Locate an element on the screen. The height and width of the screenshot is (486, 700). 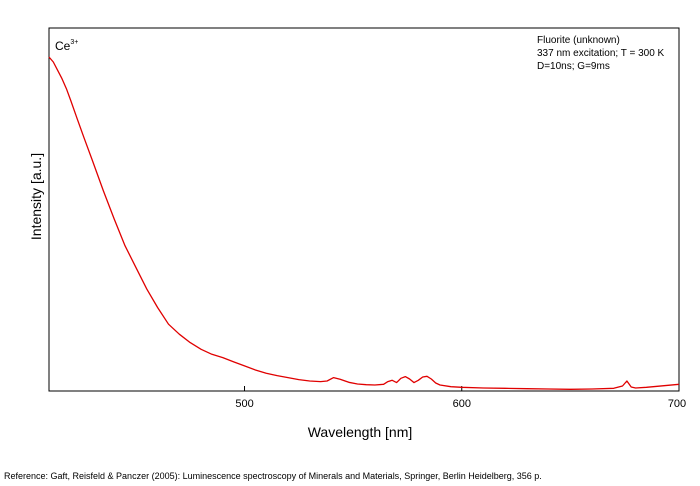
annotation-line-1: Fluorite (unknown) is located at coordinates (578, 40).